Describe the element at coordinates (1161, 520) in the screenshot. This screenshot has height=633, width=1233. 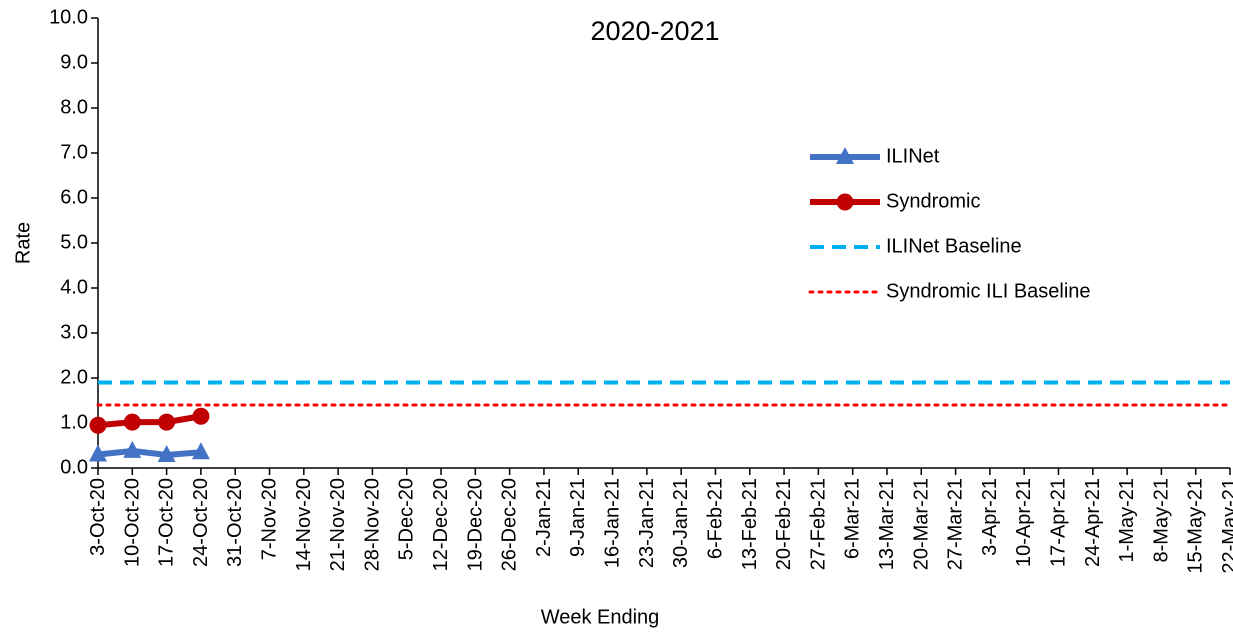
I see `x-tick-label: 8-May-21` at that location.